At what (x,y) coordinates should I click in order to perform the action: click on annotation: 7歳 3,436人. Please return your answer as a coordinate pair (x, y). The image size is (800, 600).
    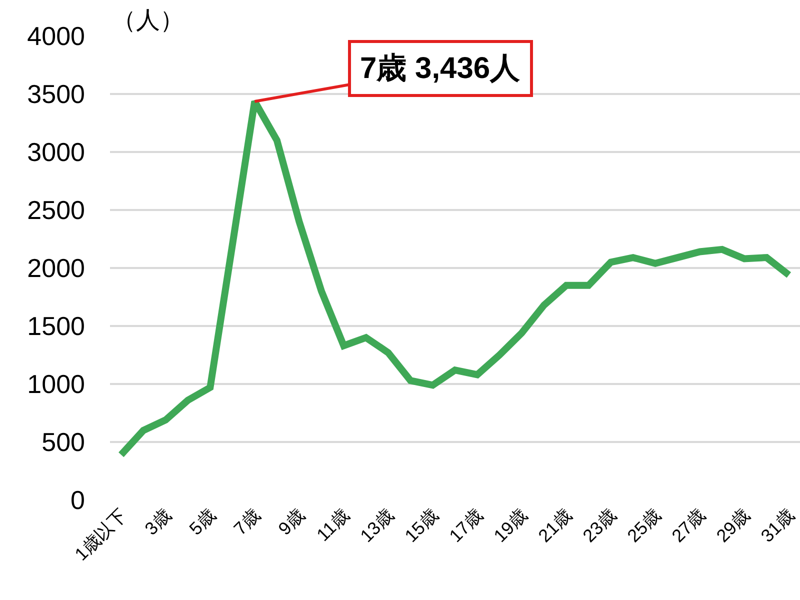
    Looking at the image, I should click on (441, 68).